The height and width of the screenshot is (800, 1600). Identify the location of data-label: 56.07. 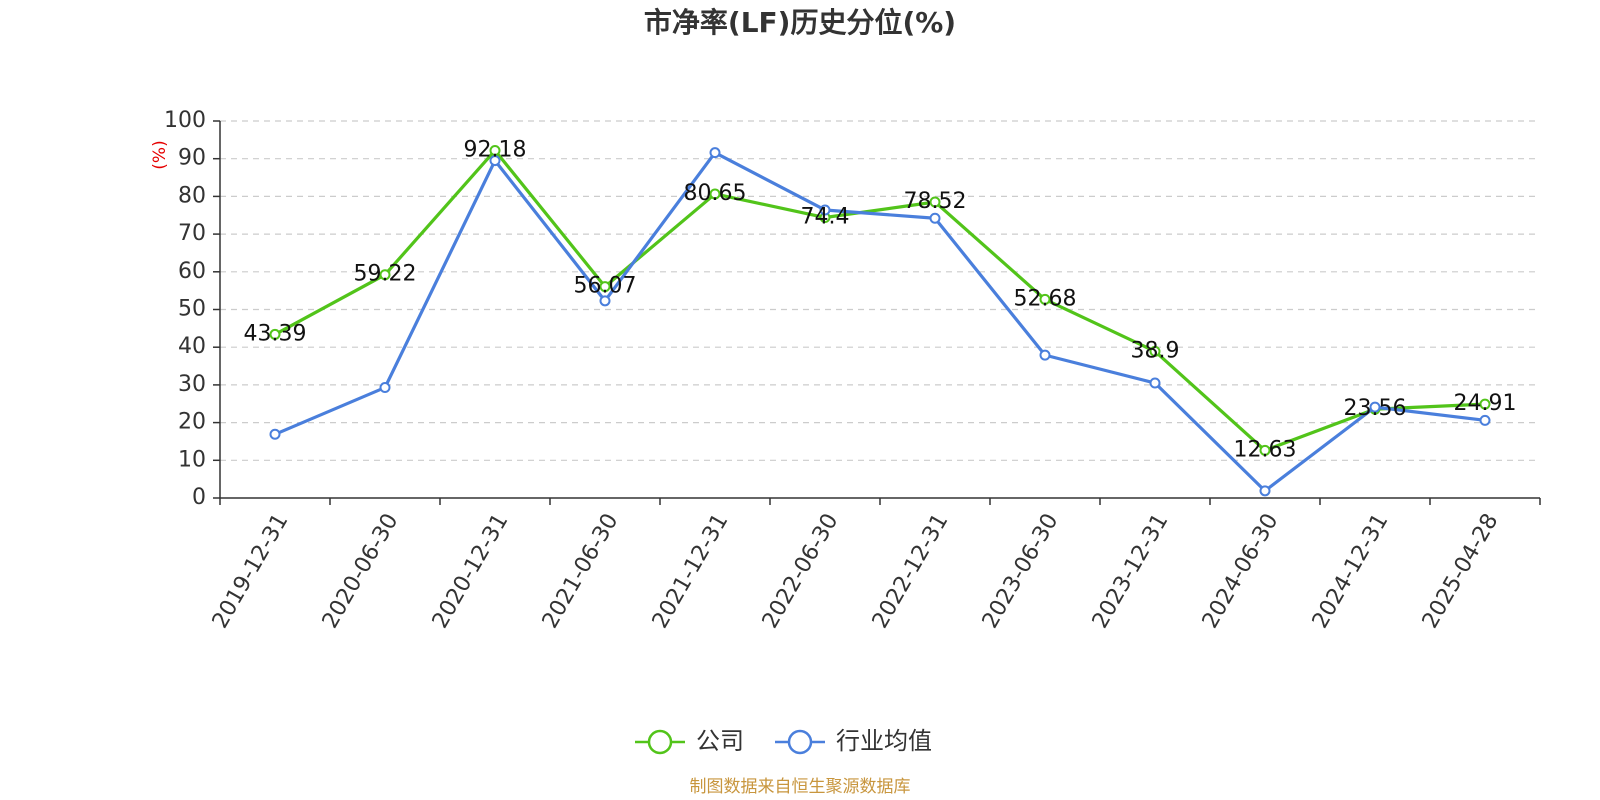
(605, 286).